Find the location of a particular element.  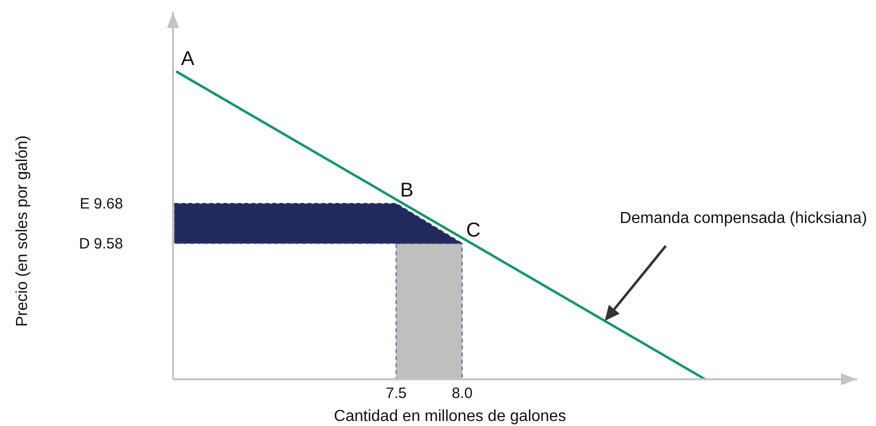

annotation: B is located at coordinates (407, 191).